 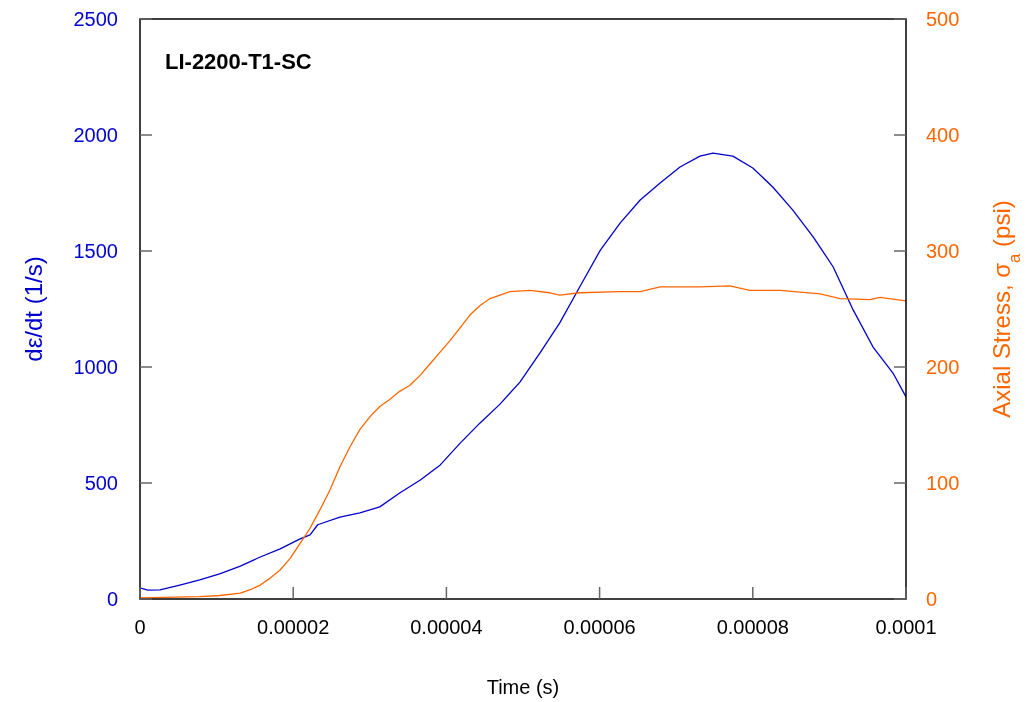 What do you see at coordinates (95, 19) in the screenshot?
I see `y-tick-label: 2500` at bounding box center [95, 19].